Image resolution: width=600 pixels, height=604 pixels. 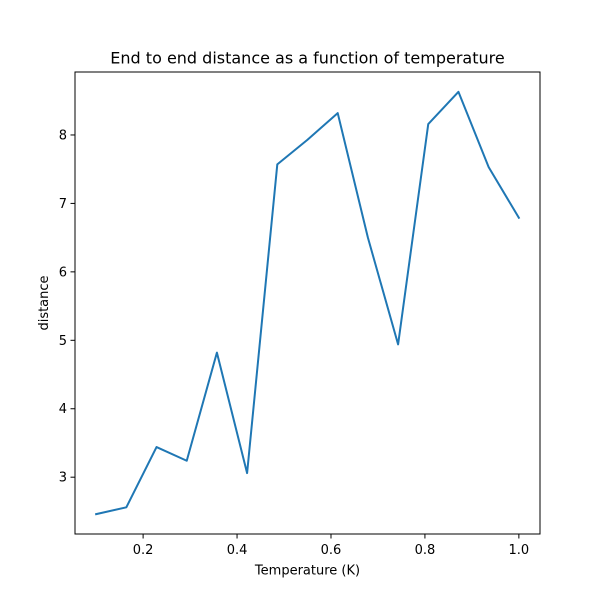 I want to click on x-axis-label: Temperature (K), so click(x=307, y=571).